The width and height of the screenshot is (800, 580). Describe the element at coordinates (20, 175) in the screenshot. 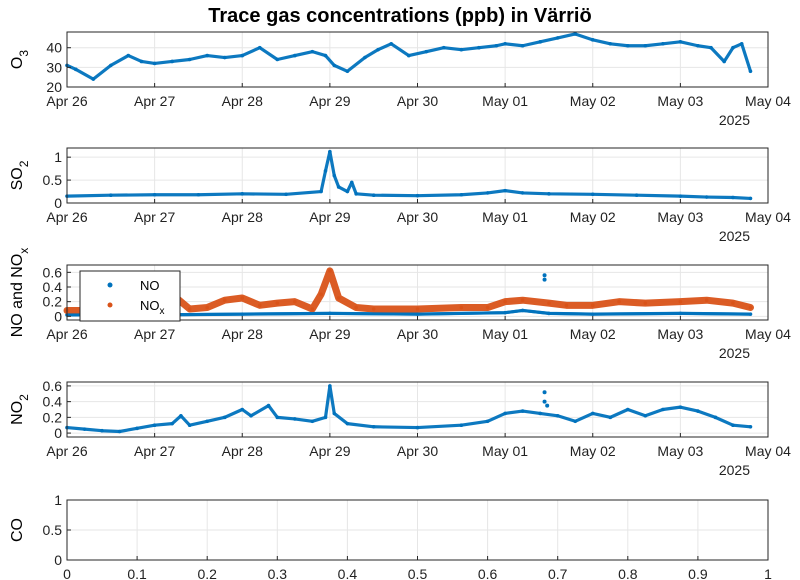

I see `y-axis-label: SO2` at that location.